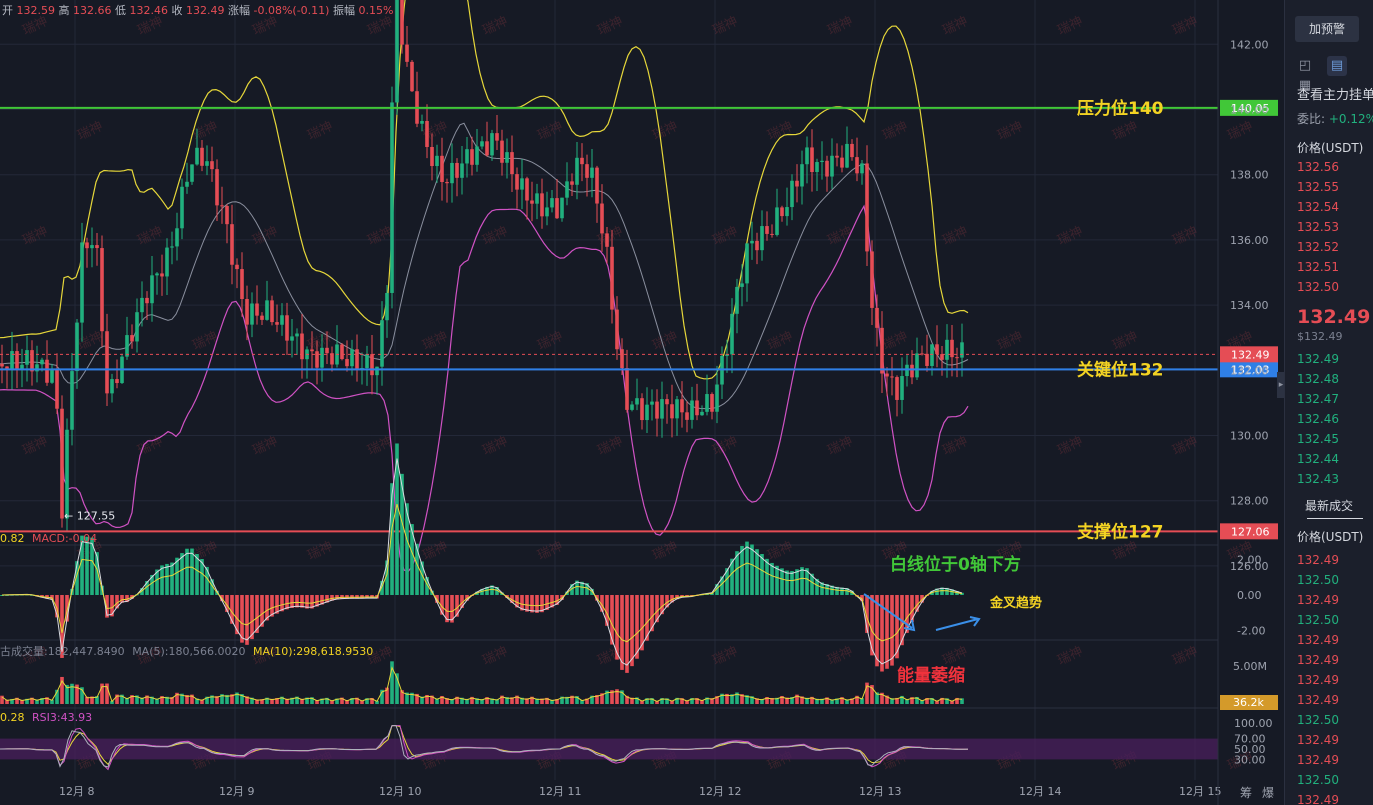  I want to click on list-ask-icon: ▦, so click(1305, 85).